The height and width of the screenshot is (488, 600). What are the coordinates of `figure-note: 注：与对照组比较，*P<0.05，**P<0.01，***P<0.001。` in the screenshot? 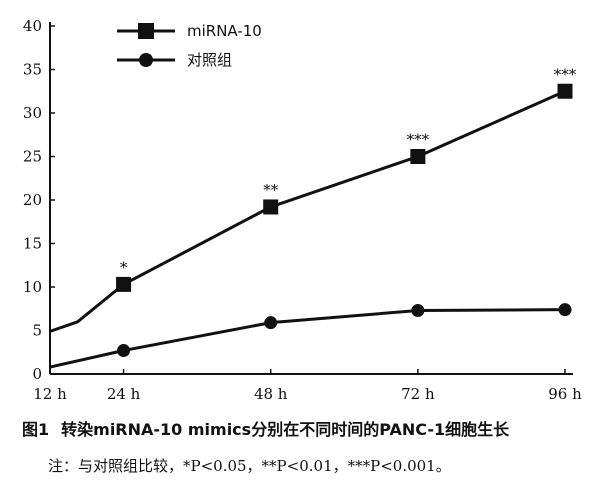 It's located at (249, 466).